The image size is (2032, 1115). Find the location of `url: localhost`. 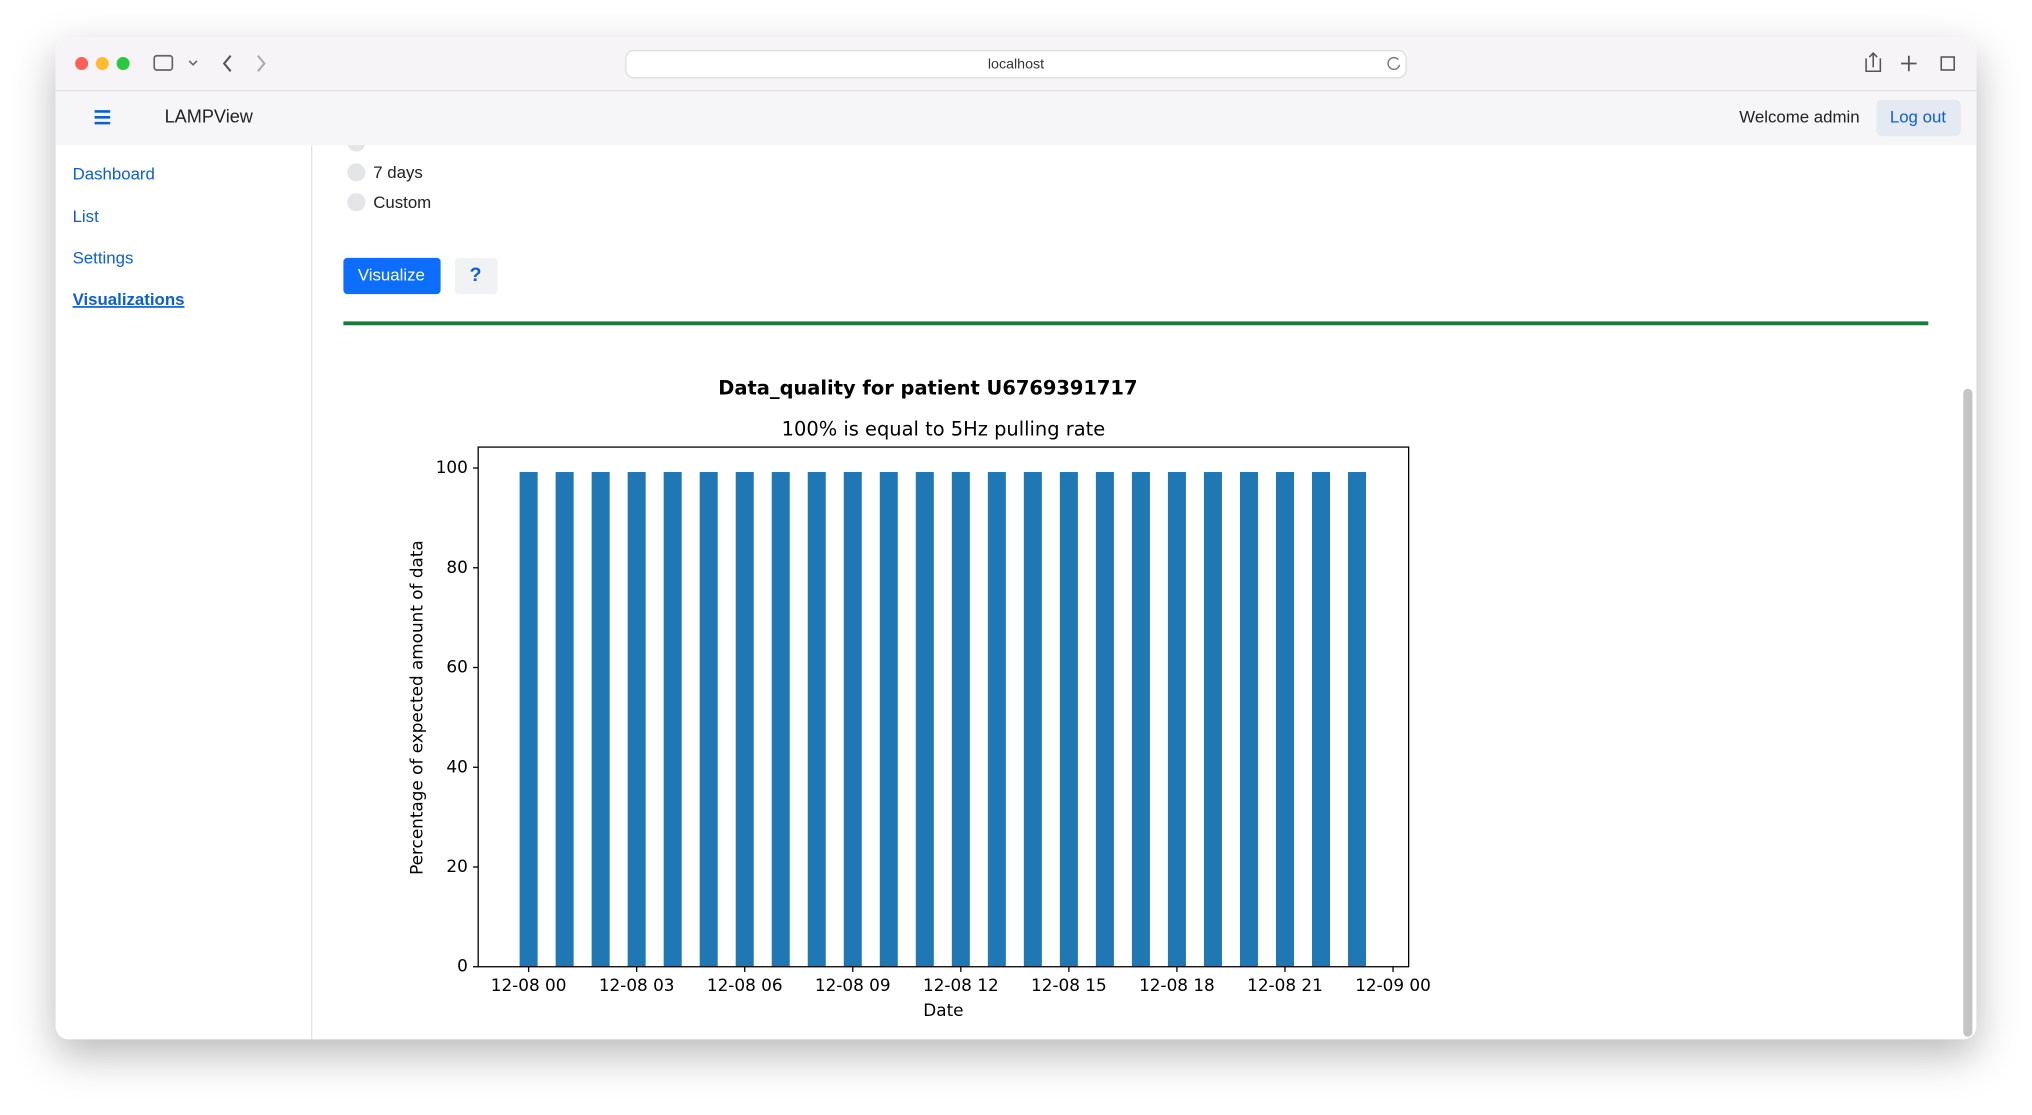

url: localhost is located at coordinates (1016, 65).